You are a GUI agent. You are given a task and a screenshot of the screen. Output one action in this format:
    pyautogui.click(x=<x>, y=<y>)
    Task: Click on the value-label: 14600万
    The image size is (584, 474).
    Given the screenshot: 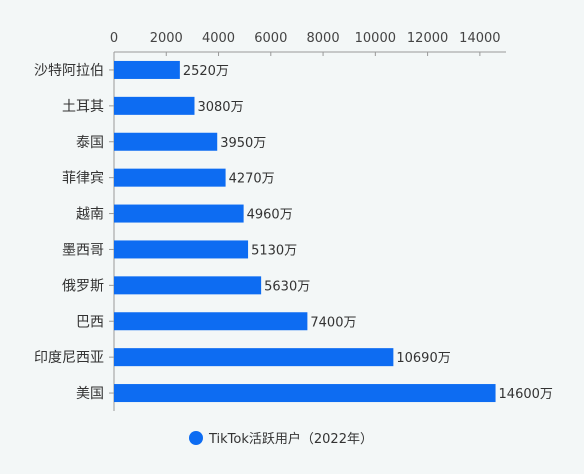 What is the action you would take?
    pyautogui.click(x=526, y=394)
    